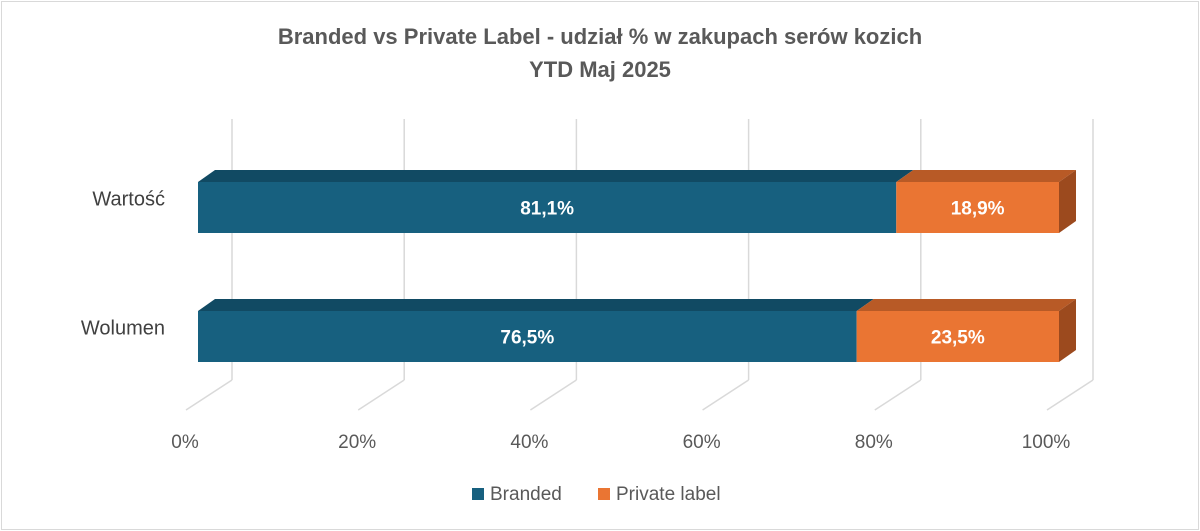  What do you see at coordinates (526, 494) in the screenshot?
I see `legend-label: Branded` at bounding box center [526, 494].